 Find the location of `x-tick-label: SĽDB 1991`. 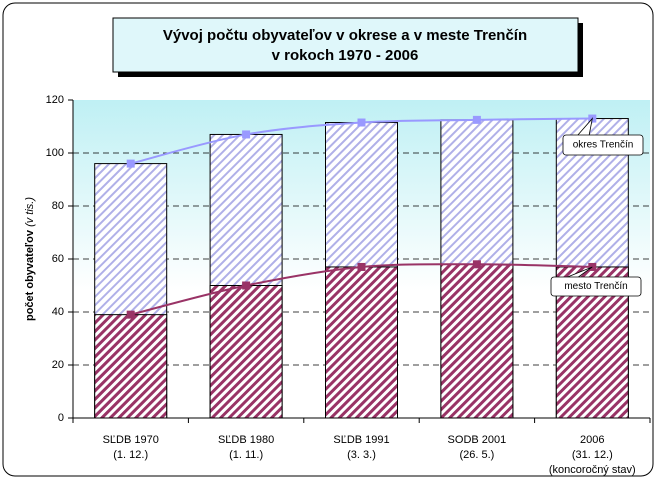

x-tick-label: SĽDB 1991 is located at coordinates (361, 440).